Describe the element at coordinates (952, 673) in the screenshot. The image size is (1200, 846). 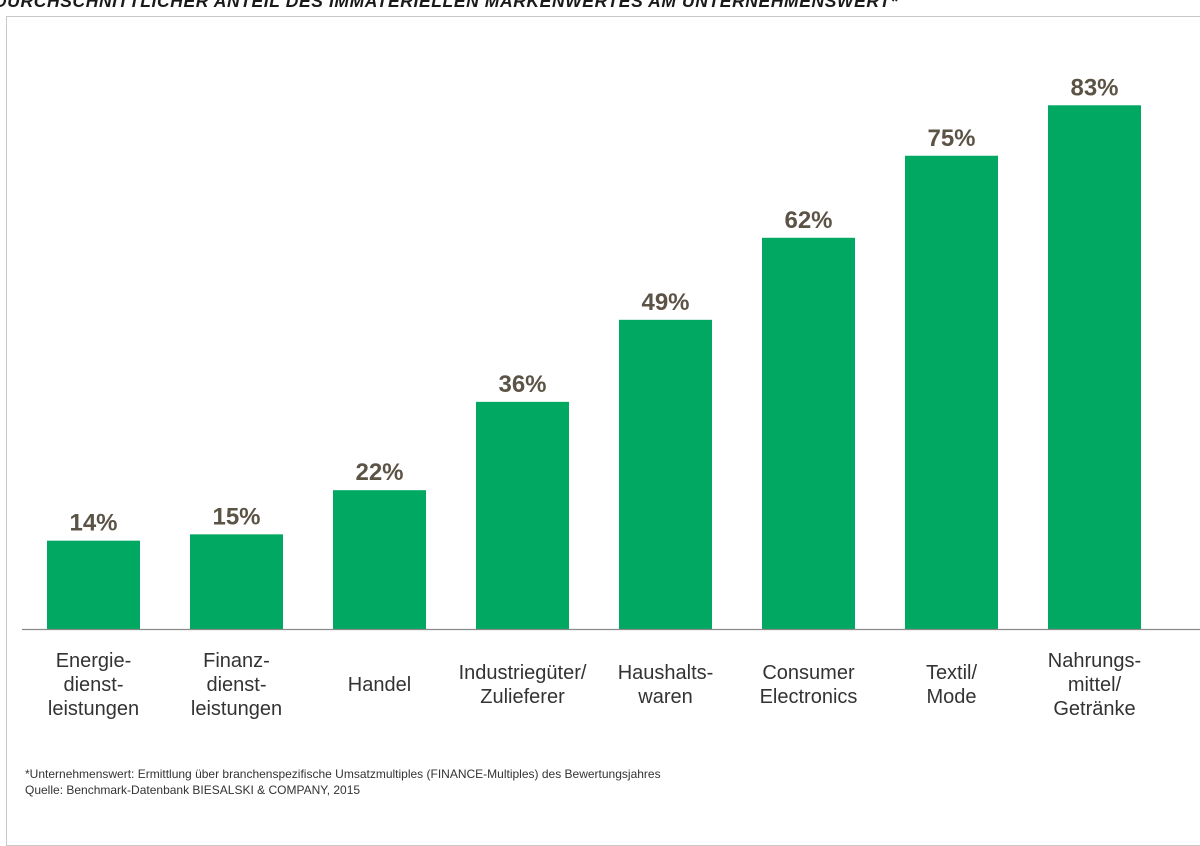
I see `category-label: Textil/` at that location.